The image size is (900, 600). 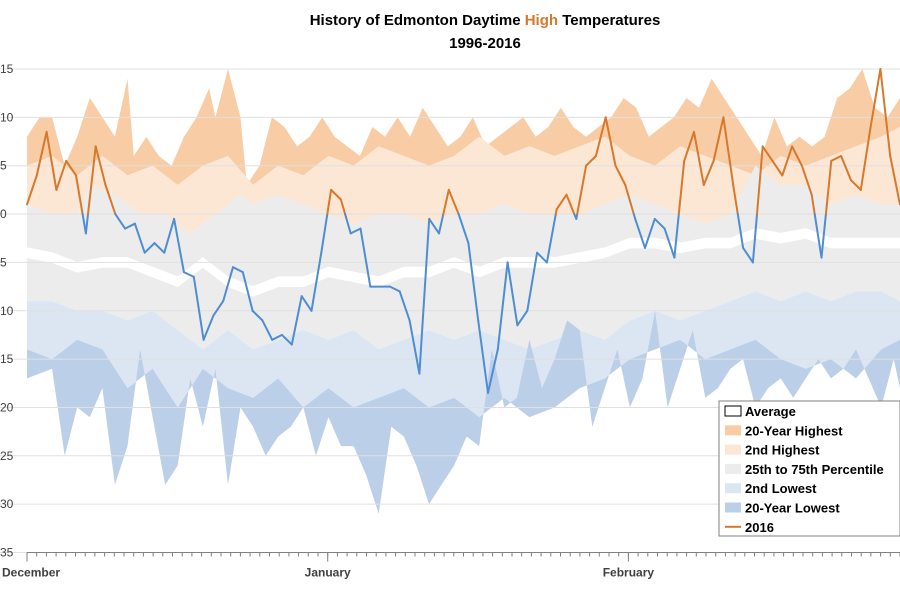 What do you see at coordinates (3, 214) in the screenshot?
I see `y-tick-label: 0` at bounding box center [3, 214].